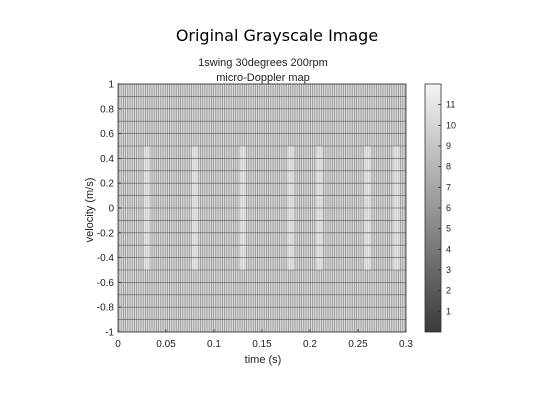 The width and height of the screenshot is (554, 415). What do you see at coordinates (448, 249) in the screenshot?
I see `colorbar-tick-label: 4` at bounding box center [448, 249].